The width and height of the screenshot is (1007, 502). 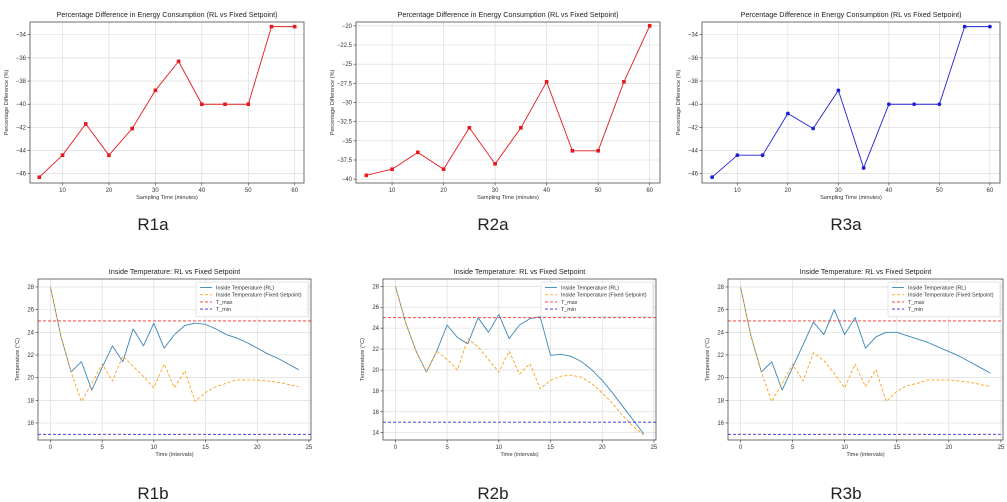 What do you see at coordinates (693, 128) in the screenshot?
I see `y-tick-label: −42` at bounding box center [693, 128].